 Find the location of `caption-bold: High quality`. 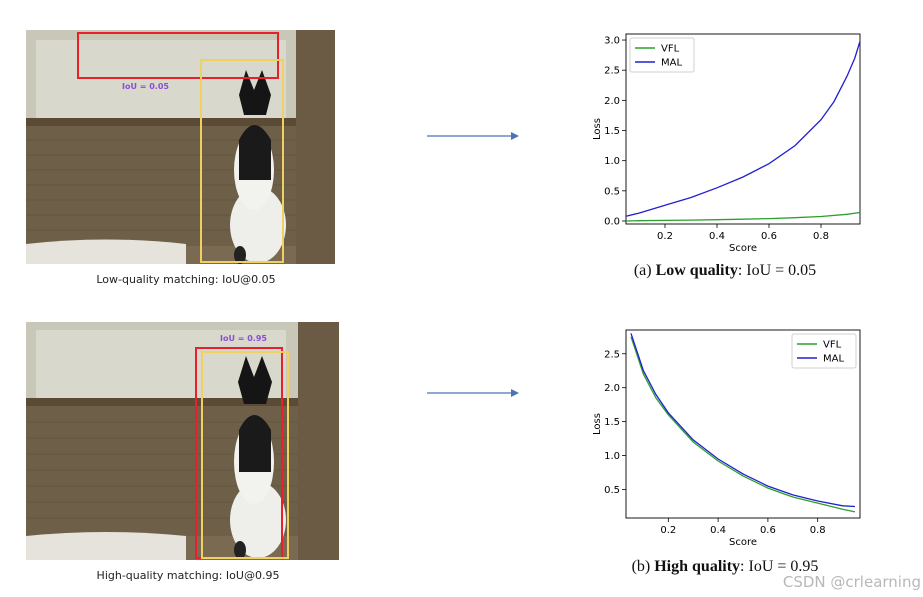

caption-bold: High quality is located at coordinates (697, 566).